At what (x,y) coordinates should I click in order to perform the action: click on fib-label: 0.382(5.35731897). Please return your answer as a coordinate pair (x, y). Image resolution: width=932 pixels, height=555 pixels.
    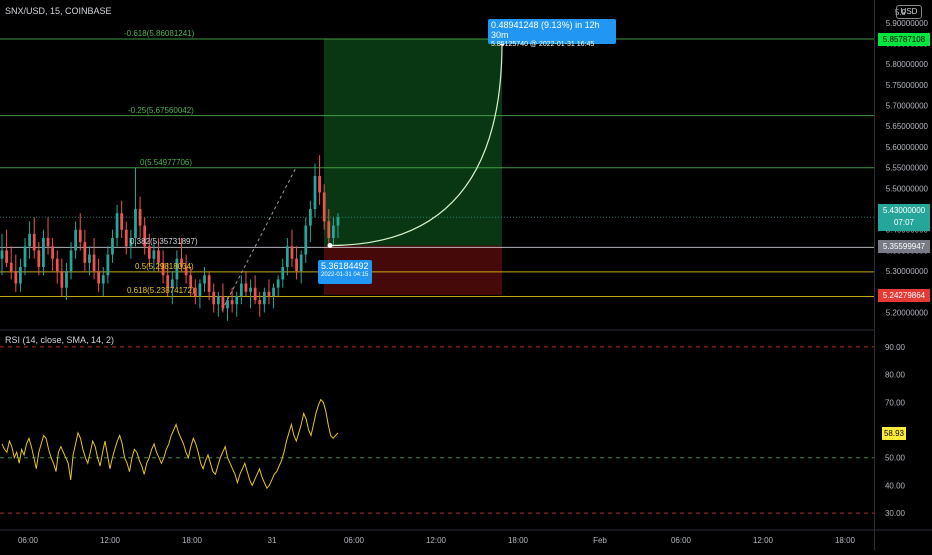
    Looking at the image, I should click on (164, 242).